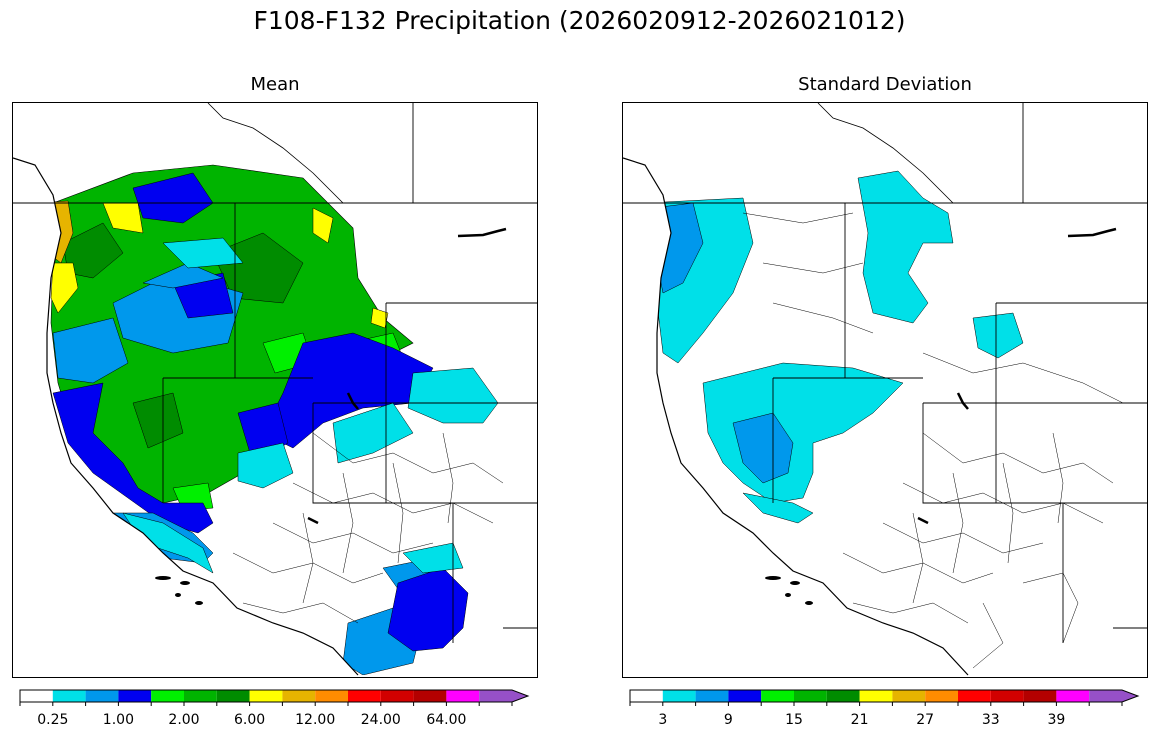 The height and width of the screenshot is (741, 1159). What do you see at coordinates (859, 720) in the screenshot?
I see `colorbar-tick-label: 21` at bounding box center [859, 720].